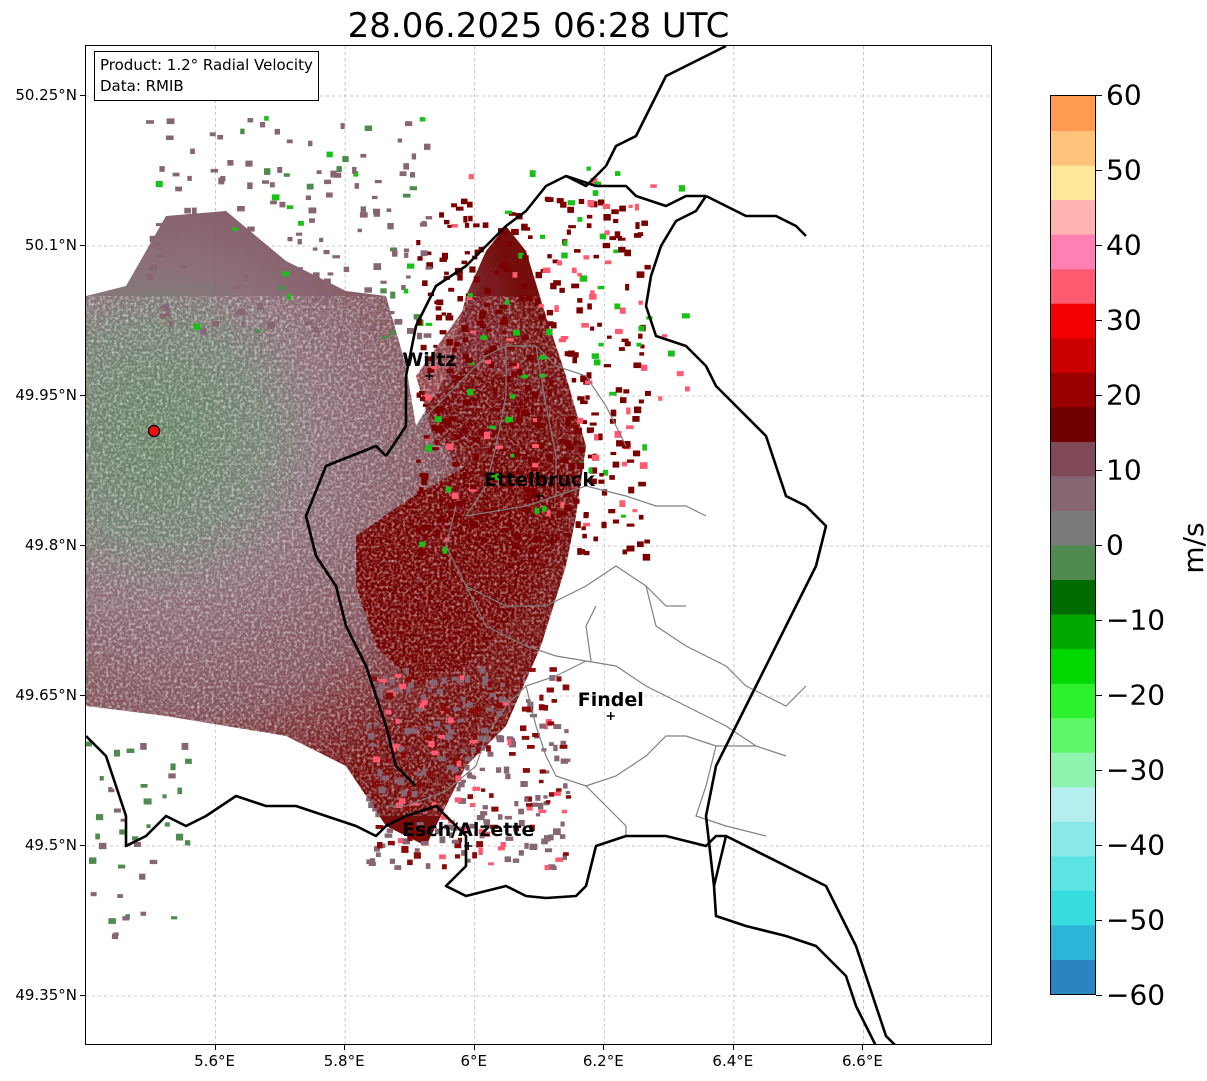  What do you see at coordinates (1136, 995) in the screenshot?
I see `colorbar-tick-label: −60` at bounding box center [1136, 995].